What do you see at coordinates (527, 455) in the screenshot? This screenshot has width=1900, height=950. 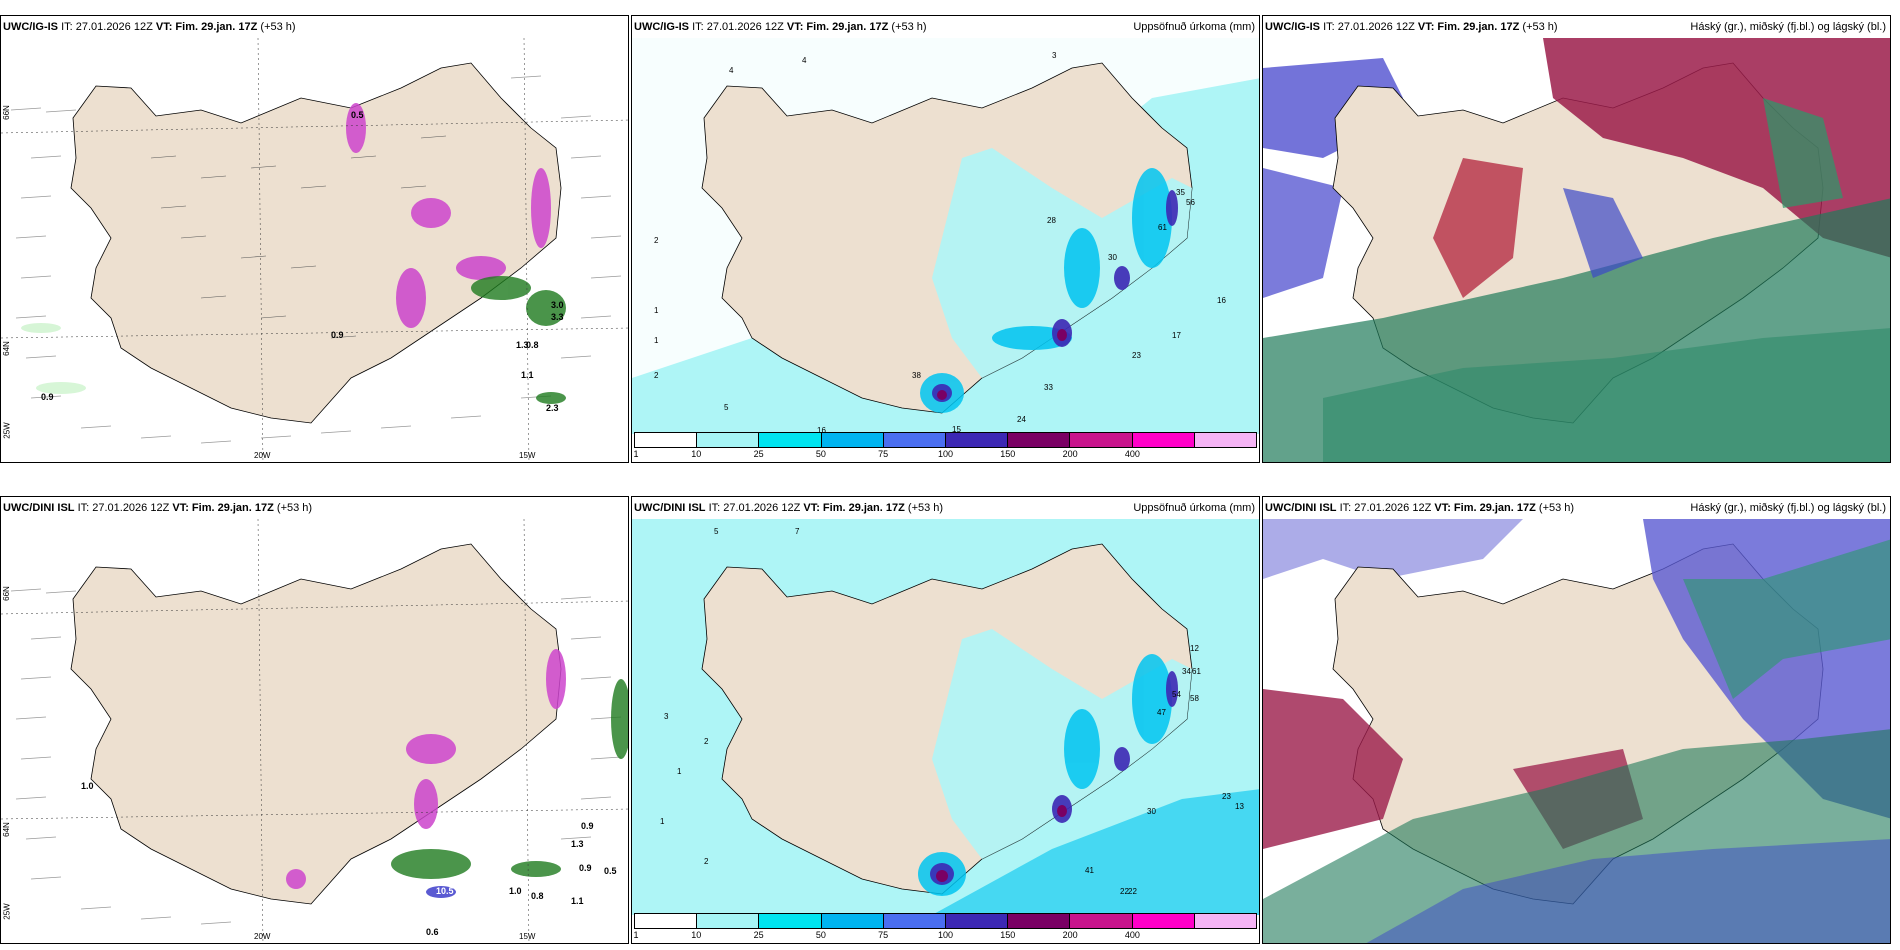 I see `lon-label: 15W` at bounding box center [527, 455].